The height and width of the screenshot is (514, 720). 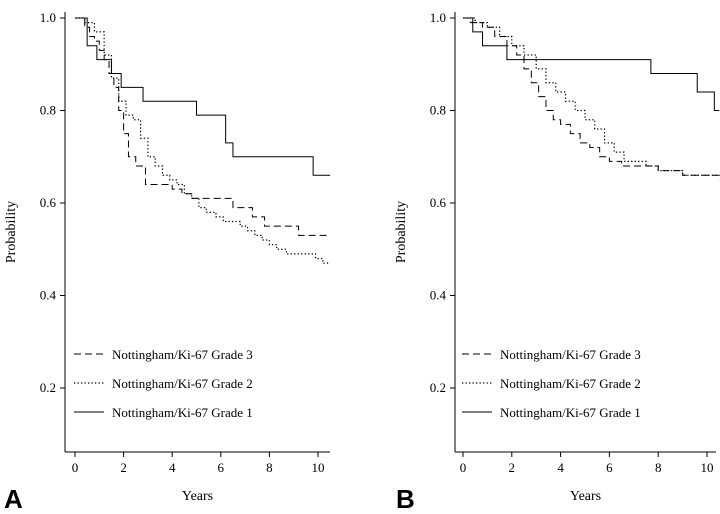 I want to click on panel-letter: B, so click(x=405, y=499).